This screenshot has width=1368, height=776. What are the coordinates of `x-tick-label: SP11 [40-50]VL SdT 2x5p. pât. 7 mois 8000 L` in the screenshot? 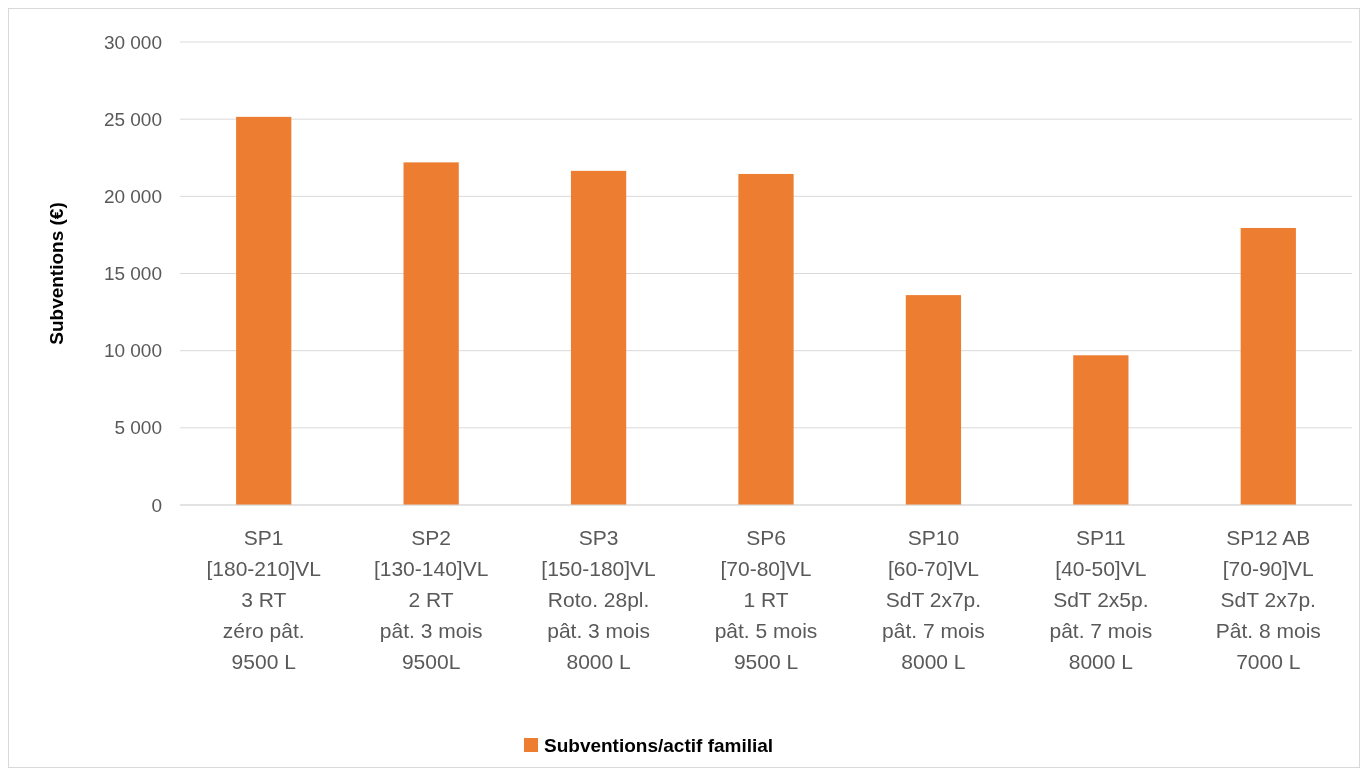 It's located at (1101, 599).